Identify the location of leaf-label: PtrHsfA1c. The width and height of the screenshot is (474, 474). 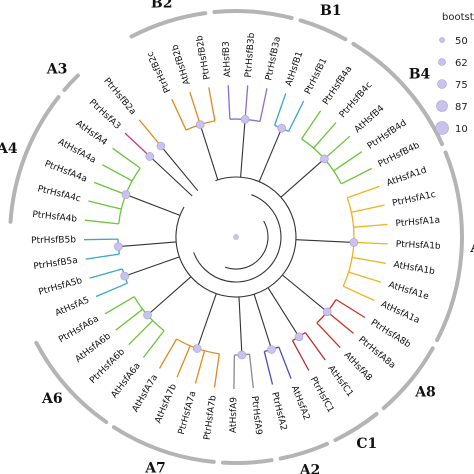
(413, 199).